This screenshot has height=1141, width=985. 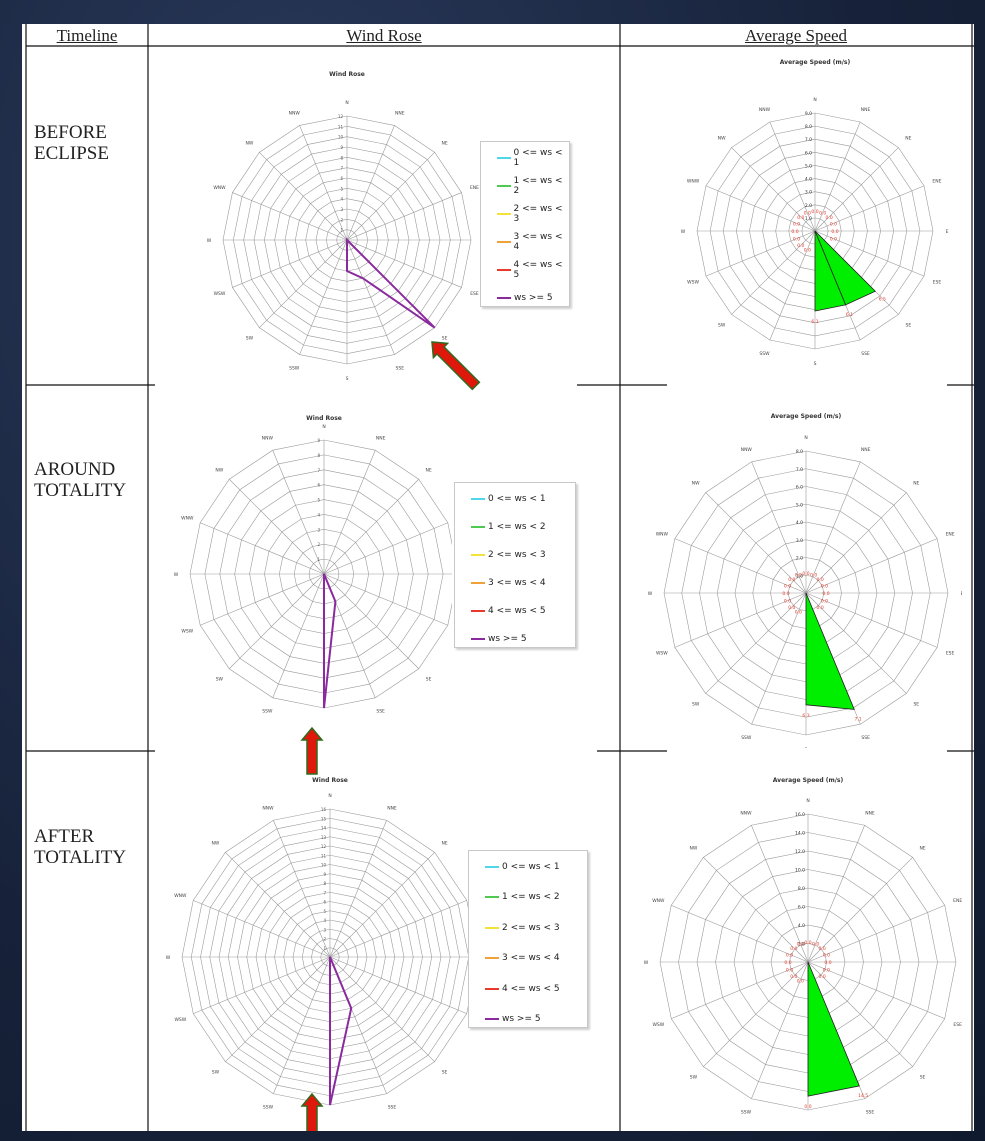 I want to click on tick-label: 9.0, so click(x=808, y=114).